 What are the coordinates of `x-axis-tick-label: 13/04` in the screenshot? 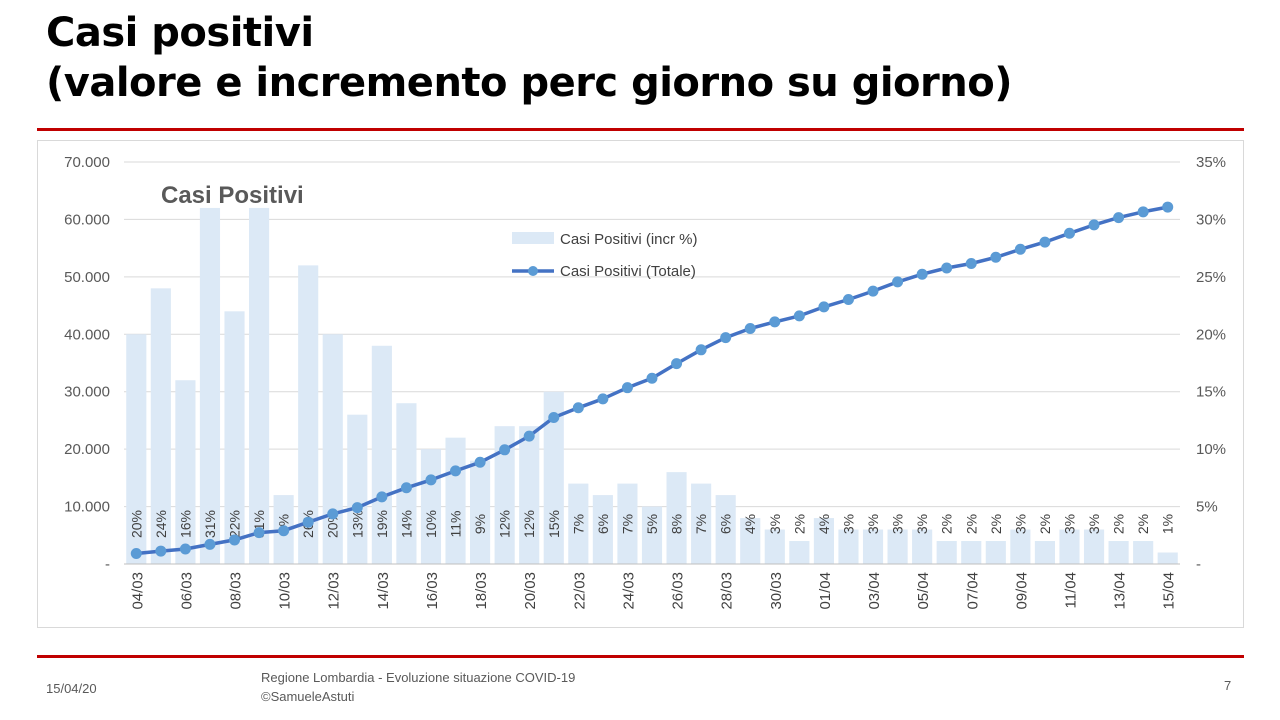 It's located at (1120, 591).